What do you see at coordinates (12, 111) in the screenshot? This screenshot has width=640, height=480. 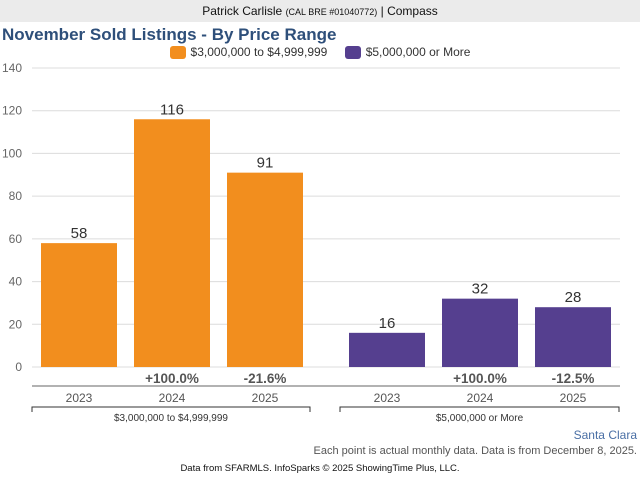 I see `y-tick-label: 120` at bounding box center [12, 111].